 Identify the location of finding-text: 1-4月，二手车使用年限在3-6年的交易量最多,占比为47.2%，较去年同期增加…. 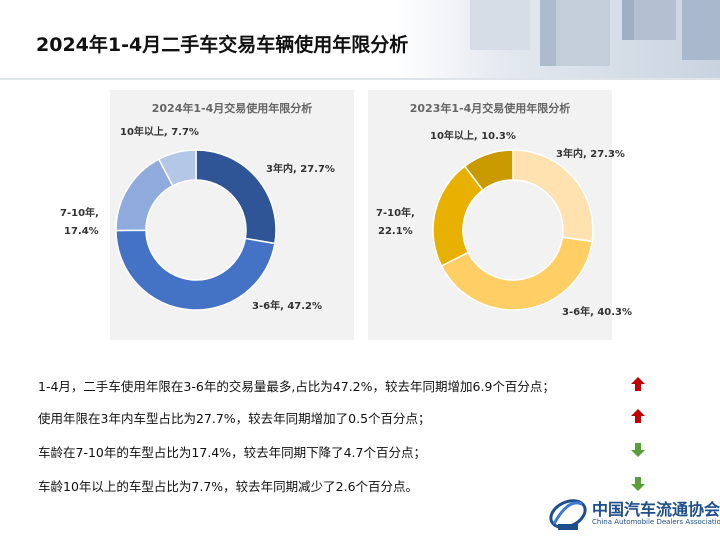
(296, 386).